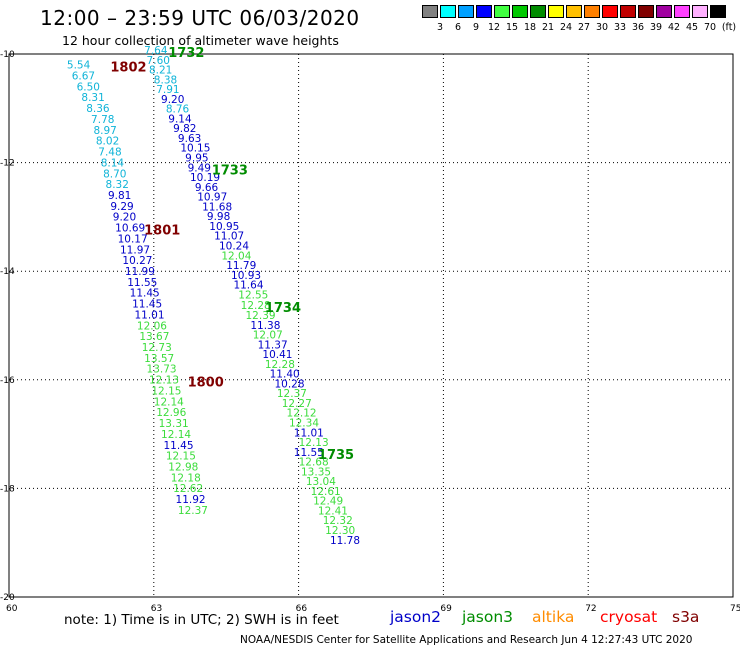 The width and height of the screenshot is (740, 650). I want to click on wave-height-value: 13.73, so click(162, 370).